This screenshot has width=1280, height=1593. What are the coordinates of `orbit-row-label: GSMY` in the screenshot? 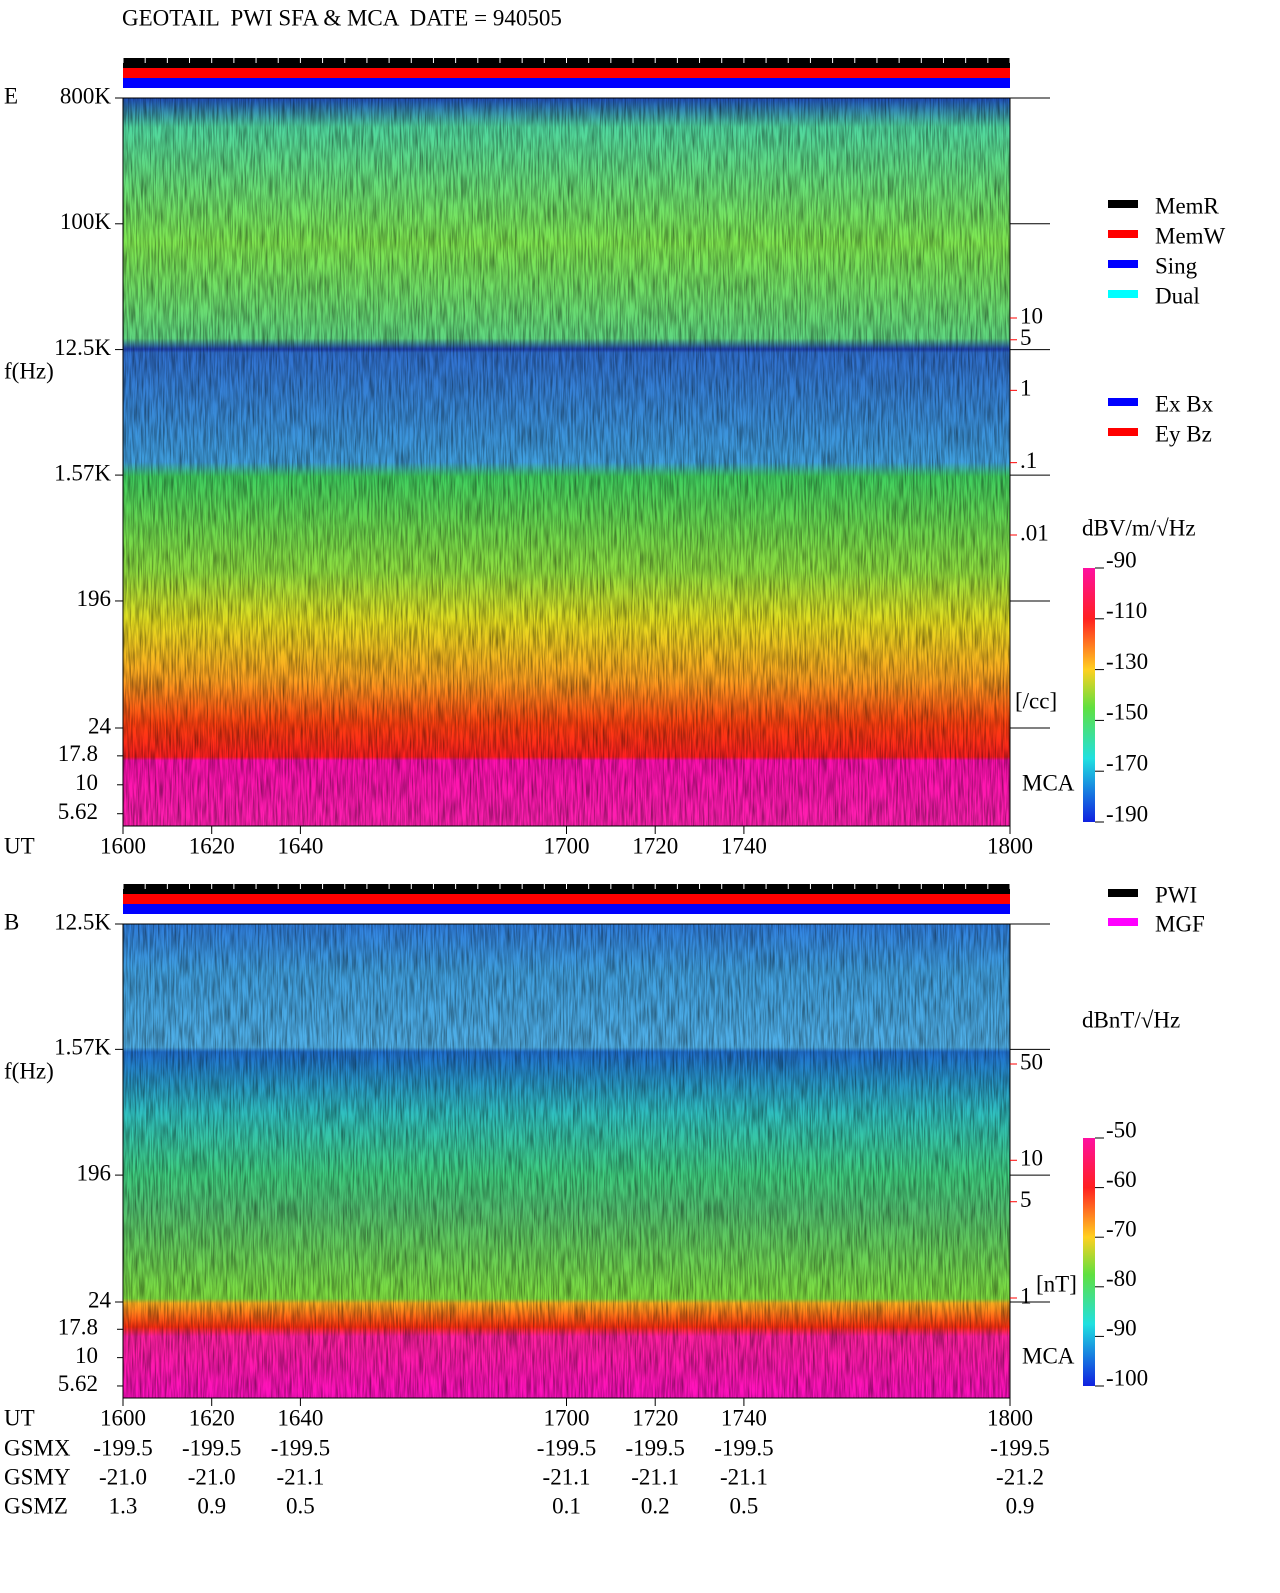 It's located at (37, 1476).